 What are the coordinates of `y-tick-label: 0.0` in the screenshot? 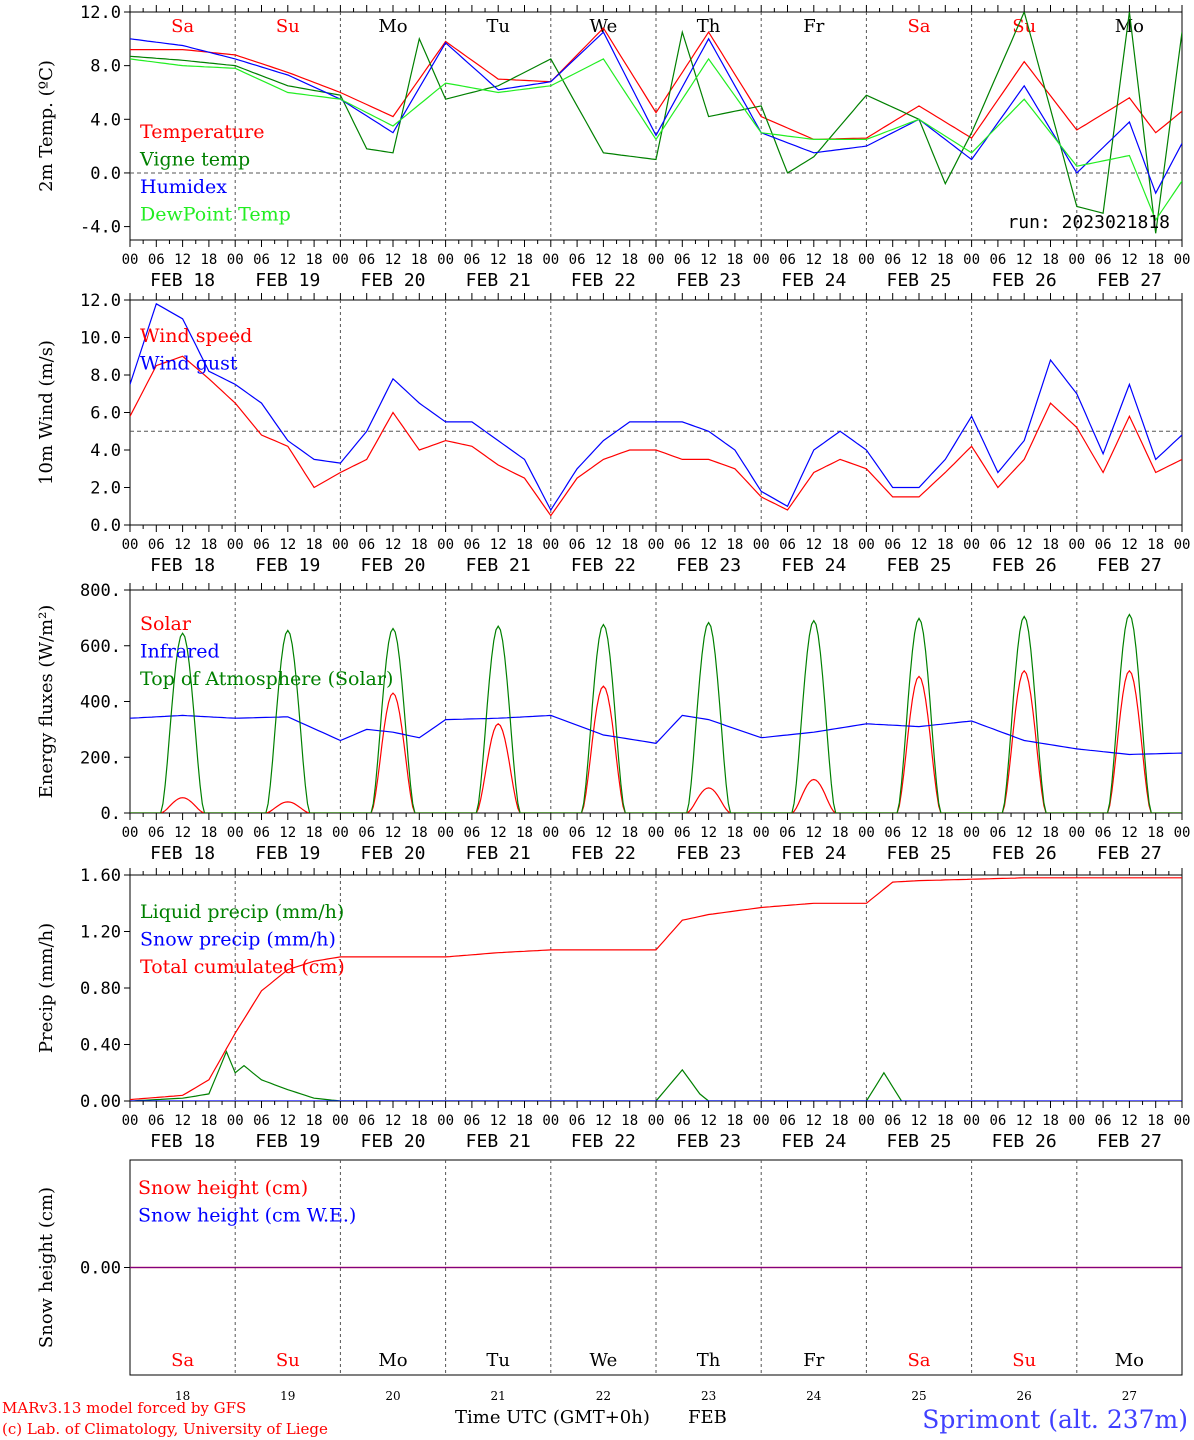 It's located at (105, 174).